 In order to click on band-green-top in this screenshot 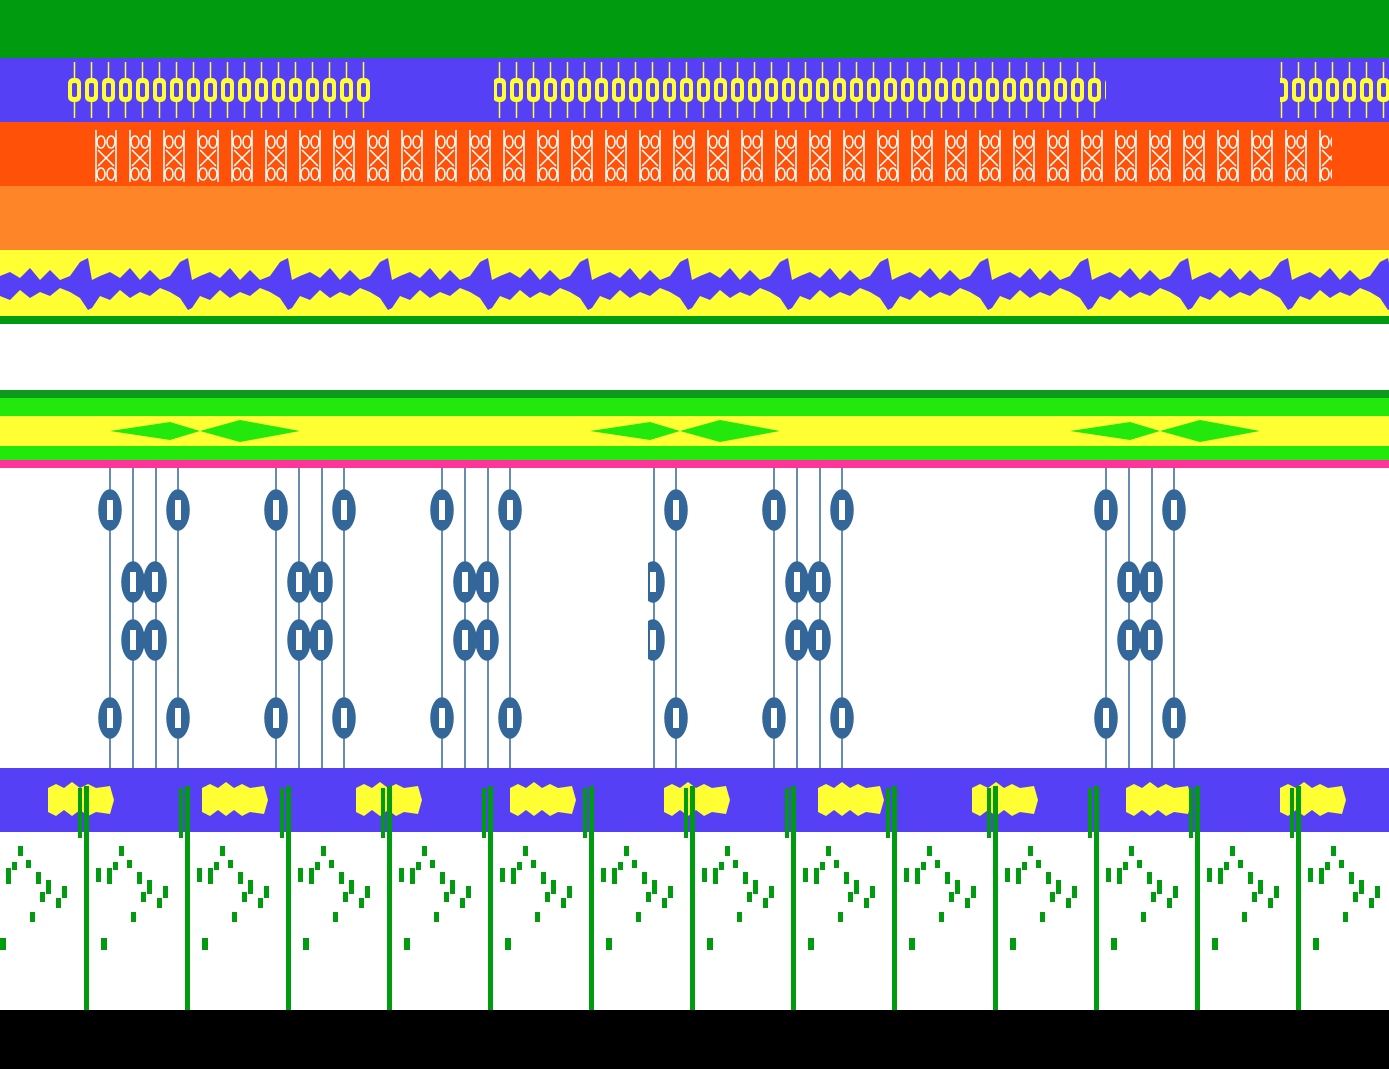, I will do `click(694, 29)`.